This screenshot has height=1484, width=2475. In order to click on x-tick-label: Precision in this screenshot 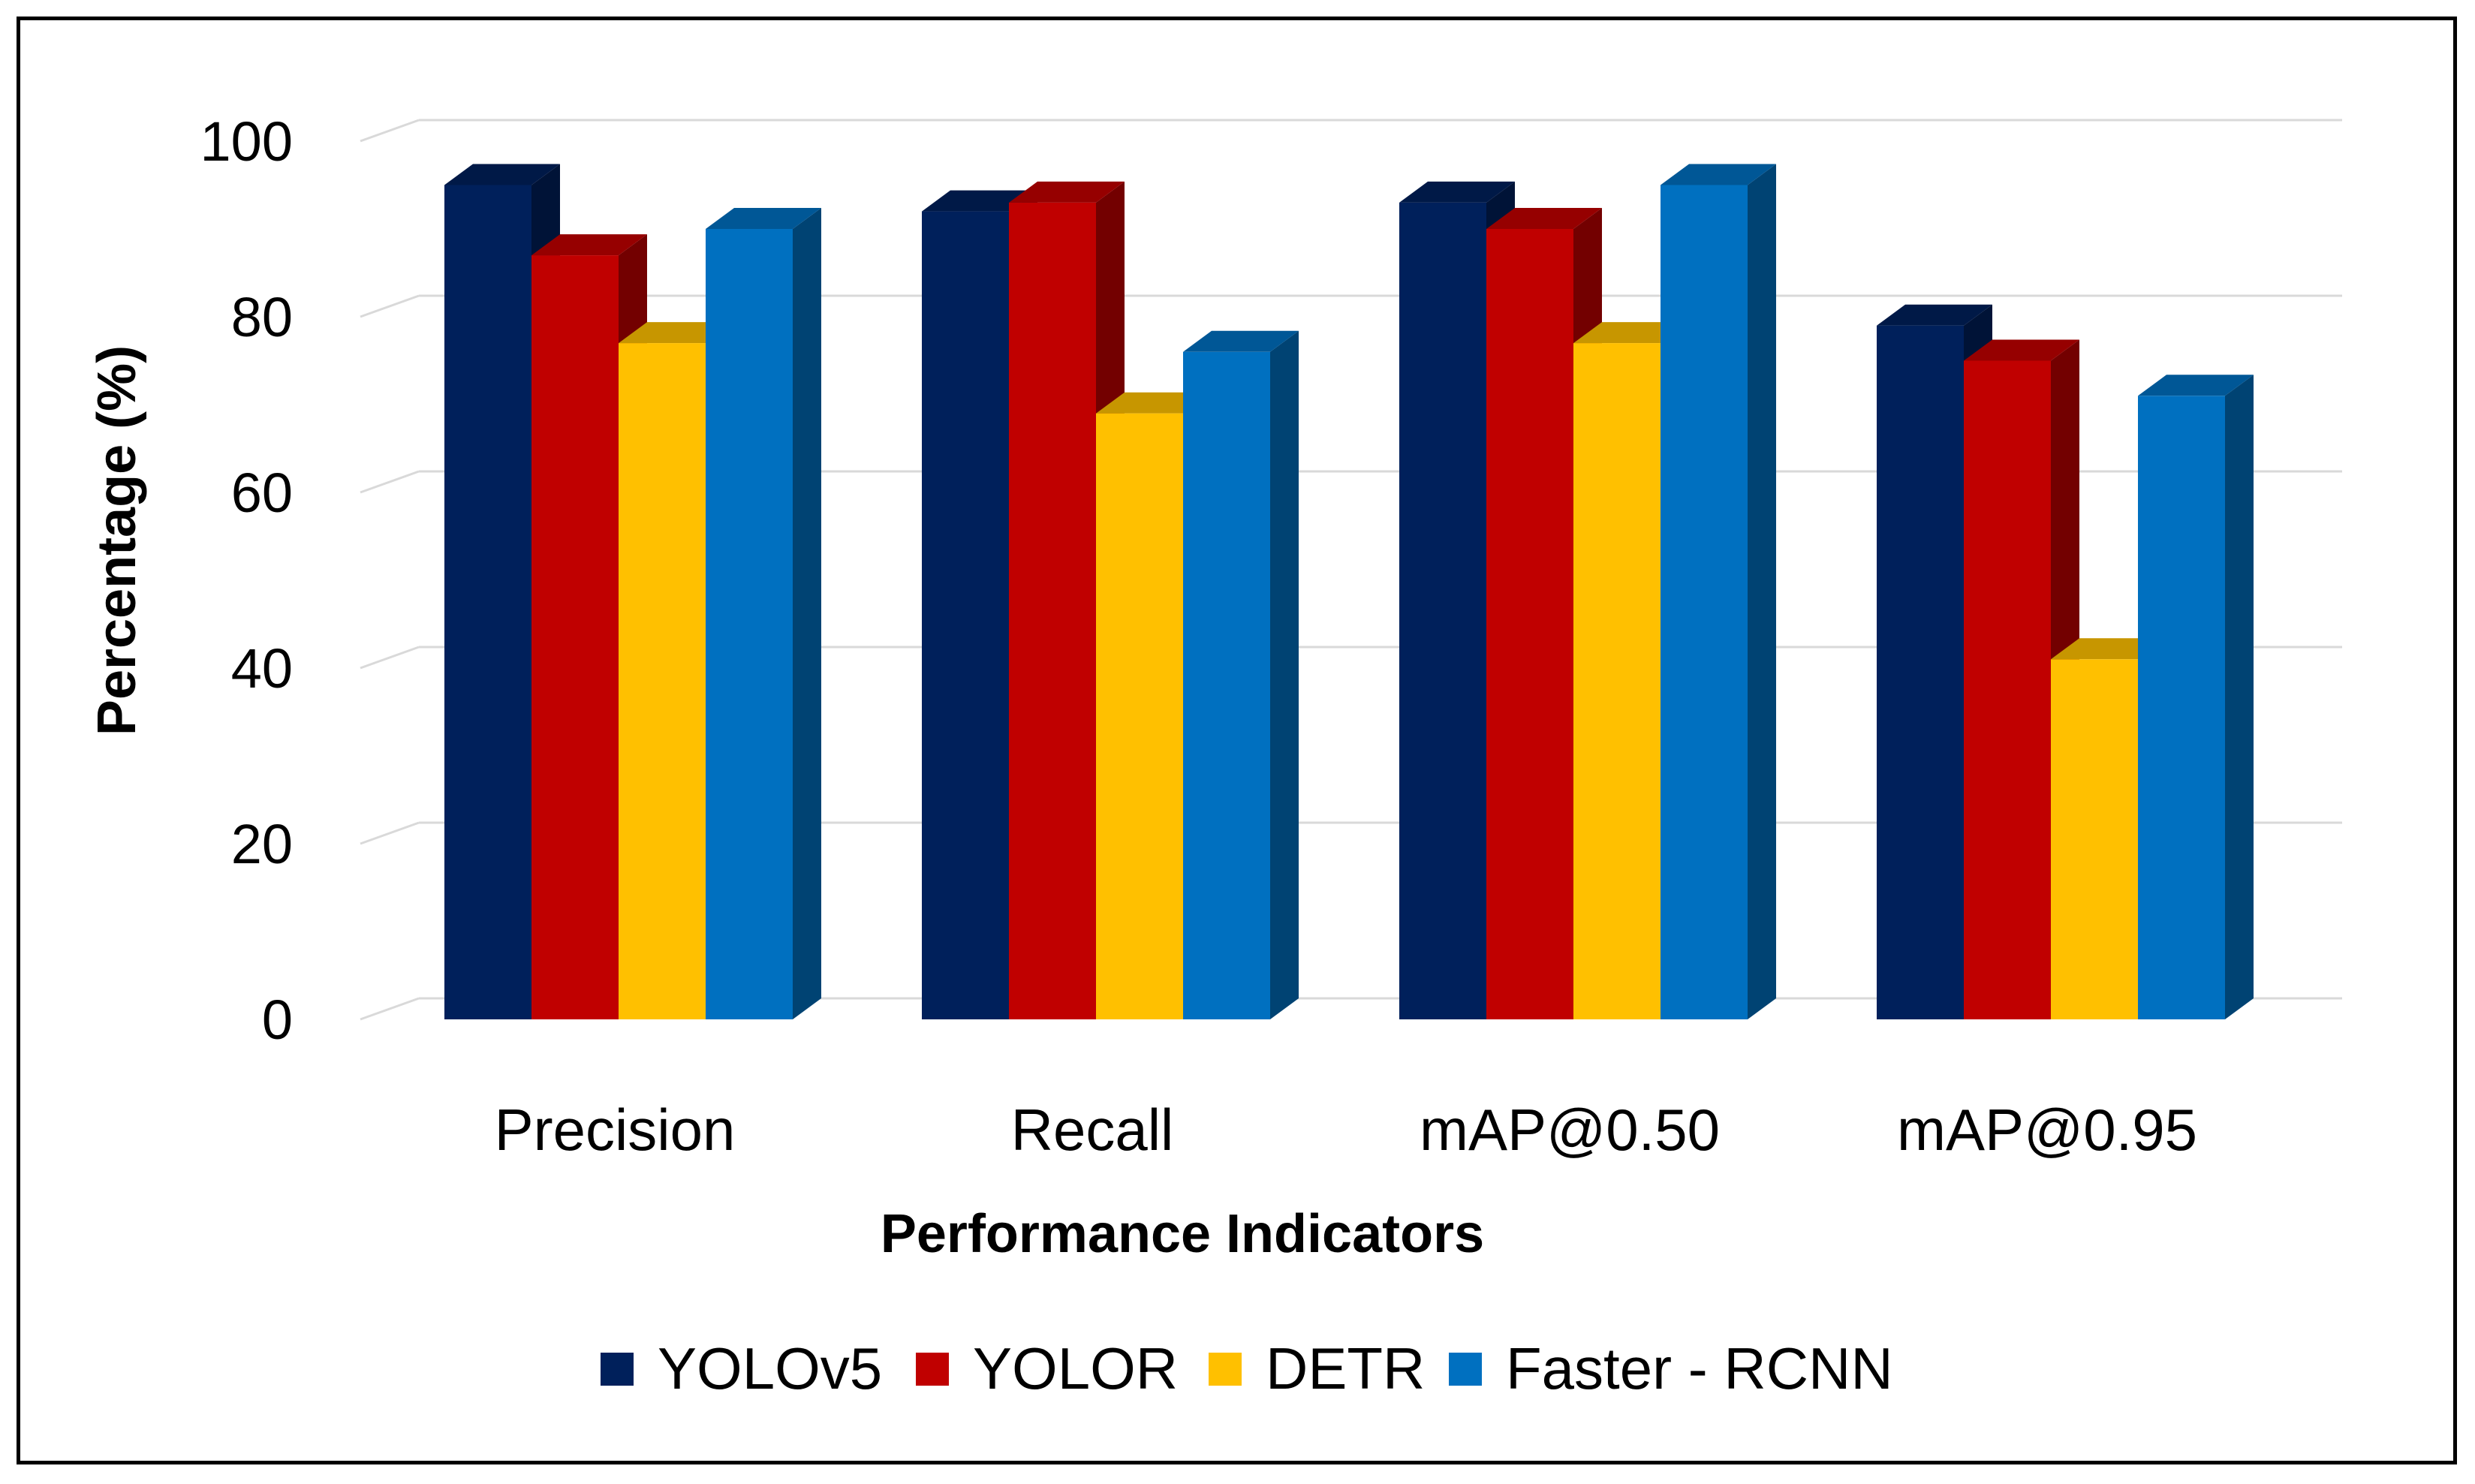, I will do `click(615, 1130)`.